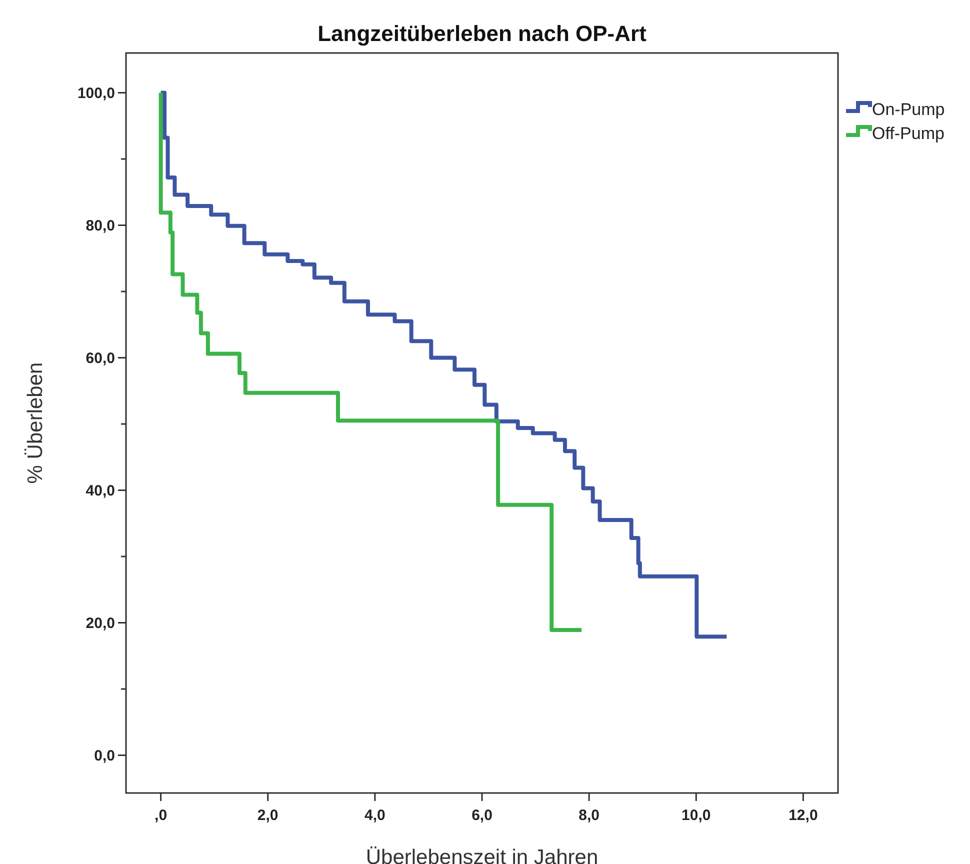 The image size is (970, 864). Describe the element at coordinates (35, 423) in the screenshot. I see `y-axis-title: % Überleben` at that location.